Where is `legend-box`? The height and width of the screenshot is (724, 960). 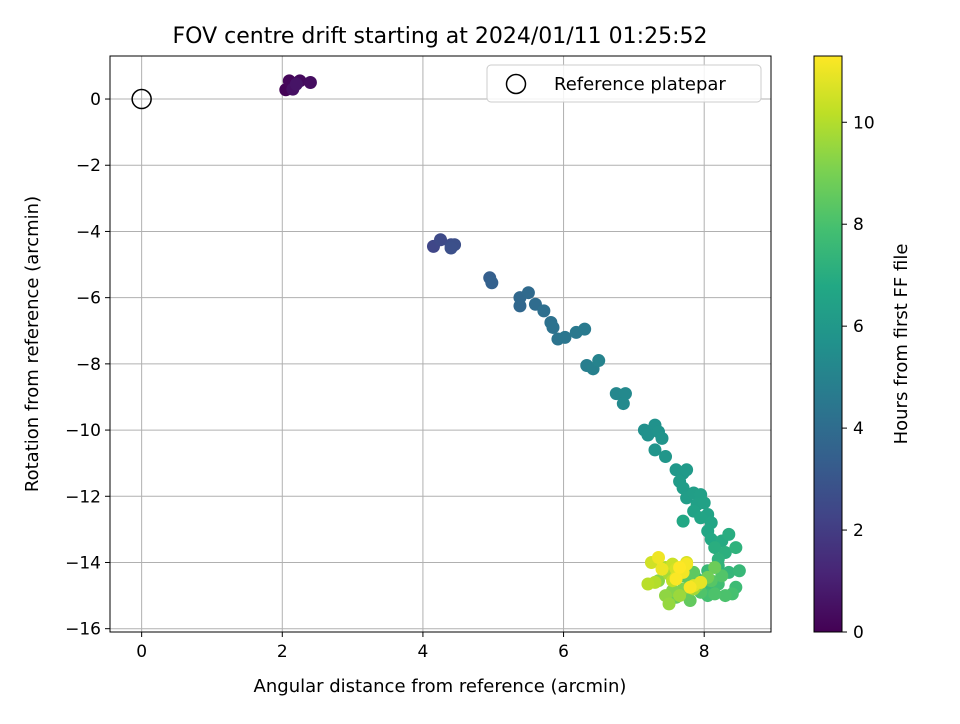
legend-box is located at coordinates (624, 83).